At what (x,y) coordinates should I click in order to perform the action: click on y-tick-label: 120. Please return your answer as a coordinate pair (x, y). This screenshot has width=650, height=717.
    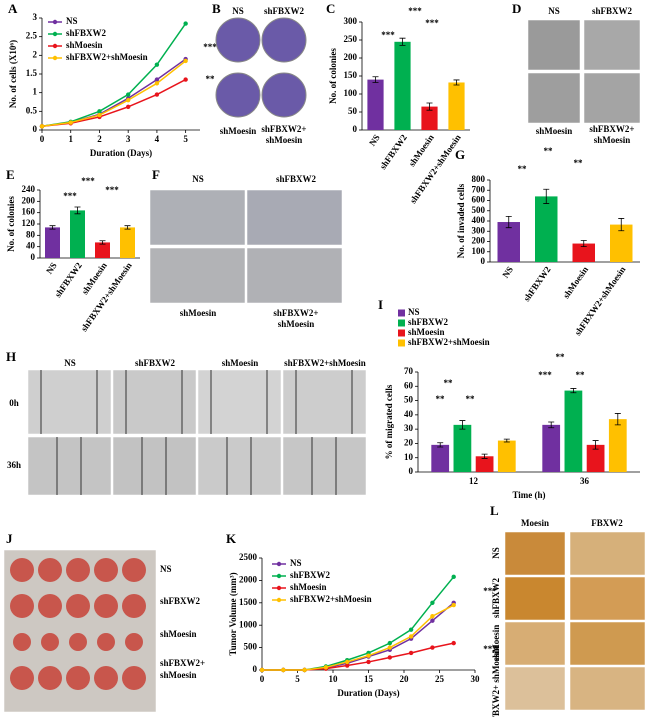
    Looking at the image, I should click on (29, 223).